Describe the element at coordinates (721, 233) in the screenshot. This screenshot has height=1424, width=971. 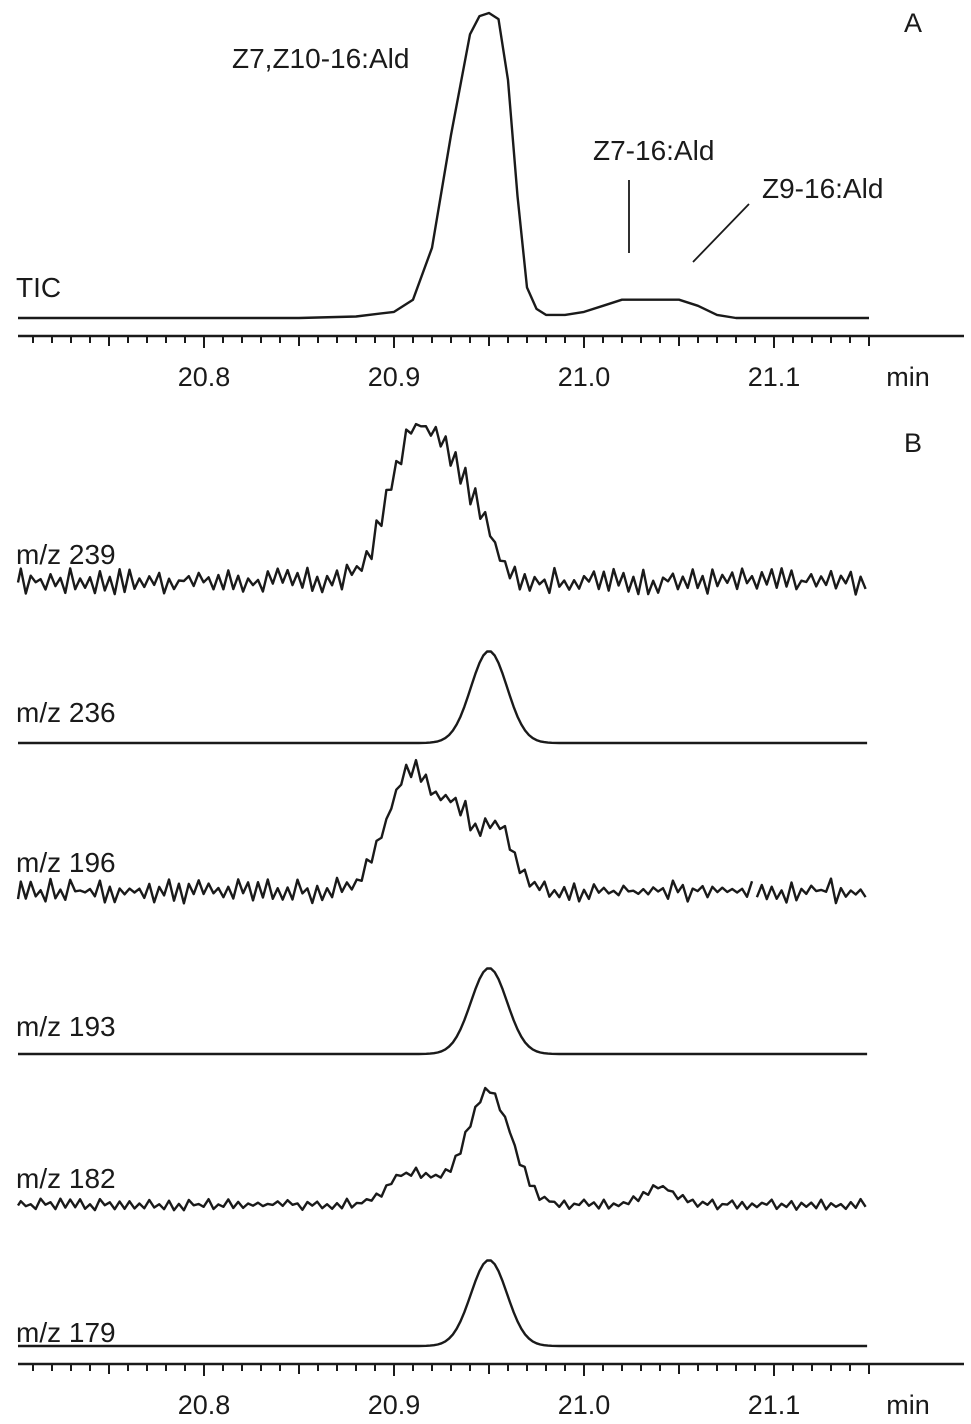
I see `annotation-z9-leader` at that location.